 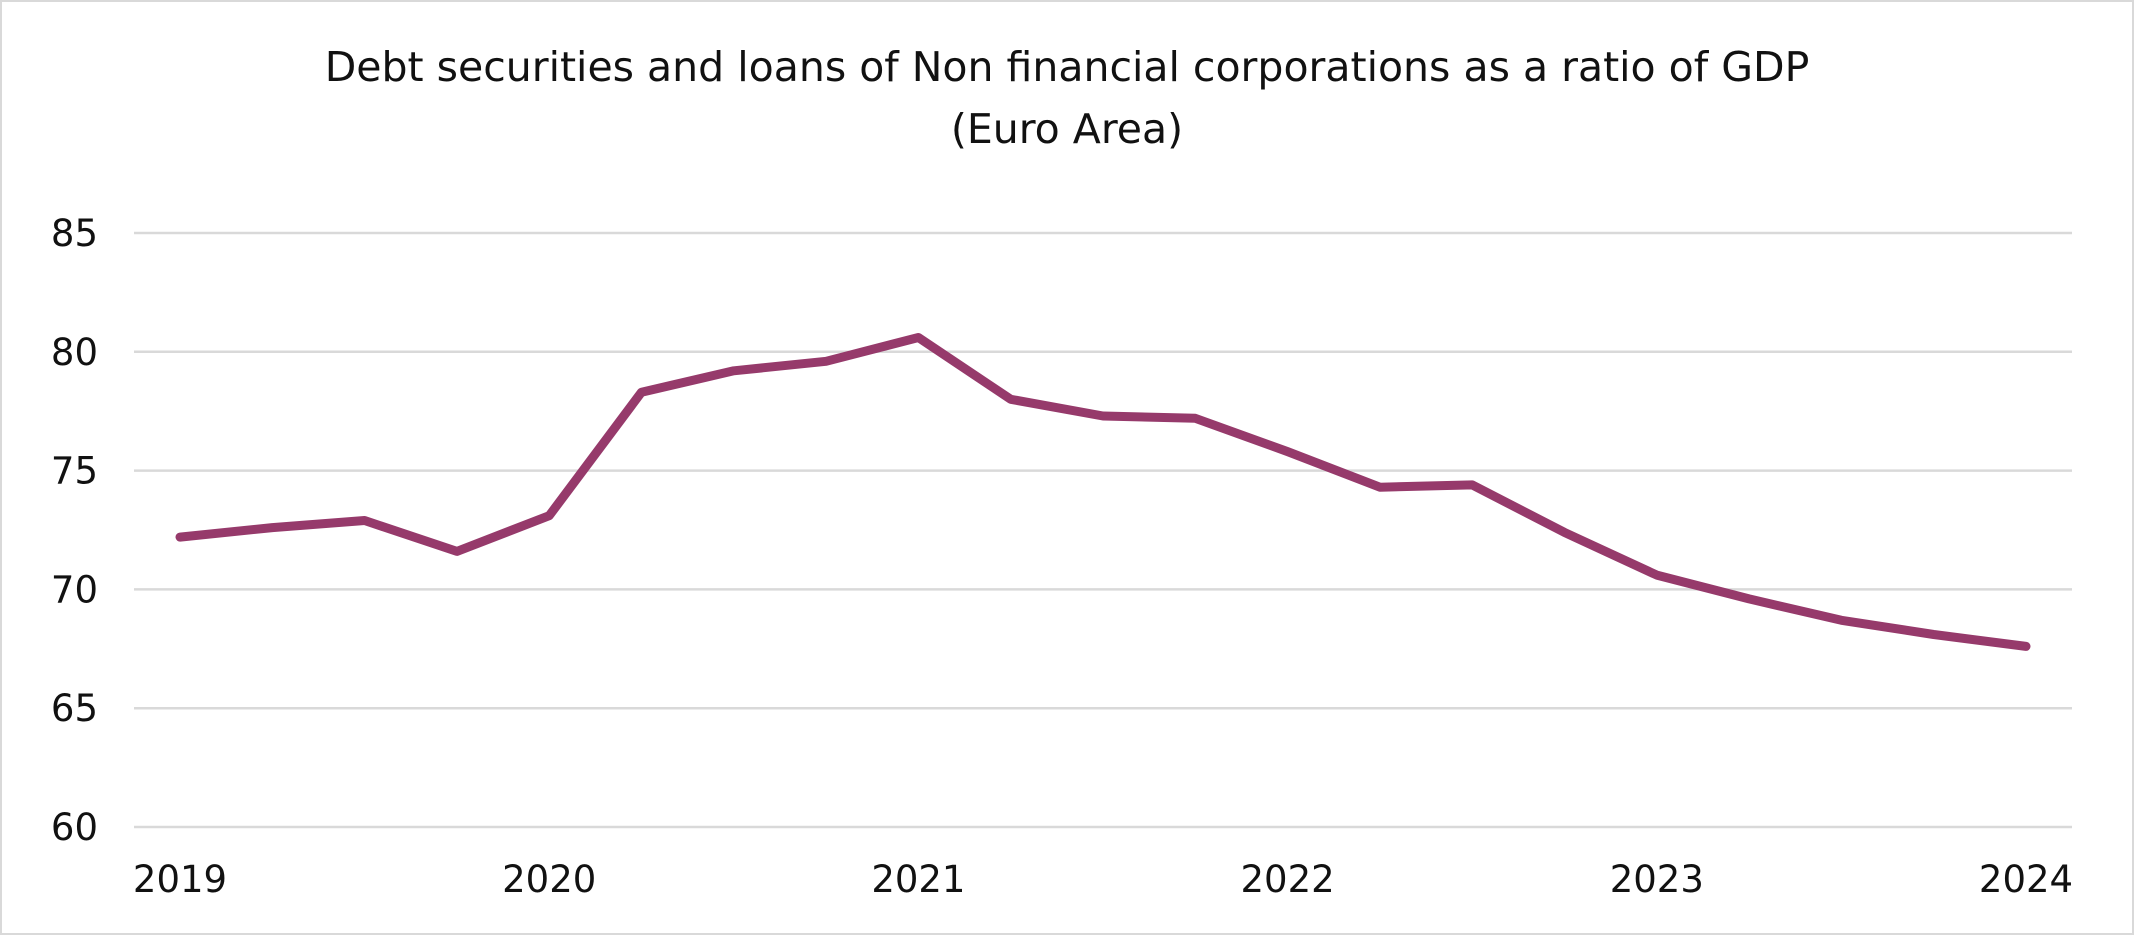 I want to click on y-tick-label: 60, so click(x=74, y=827).